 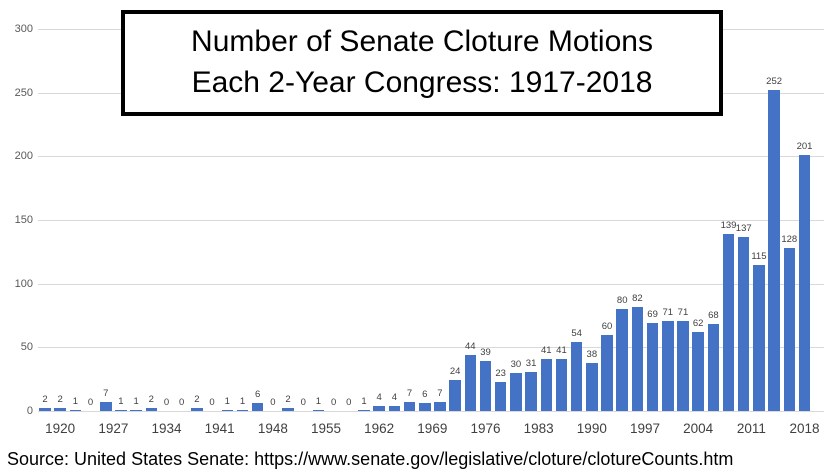 What do you see at coordinates (668, 312) in the screenshot?
I see `bar-value-label: 71` at bounding box center [668, 312].